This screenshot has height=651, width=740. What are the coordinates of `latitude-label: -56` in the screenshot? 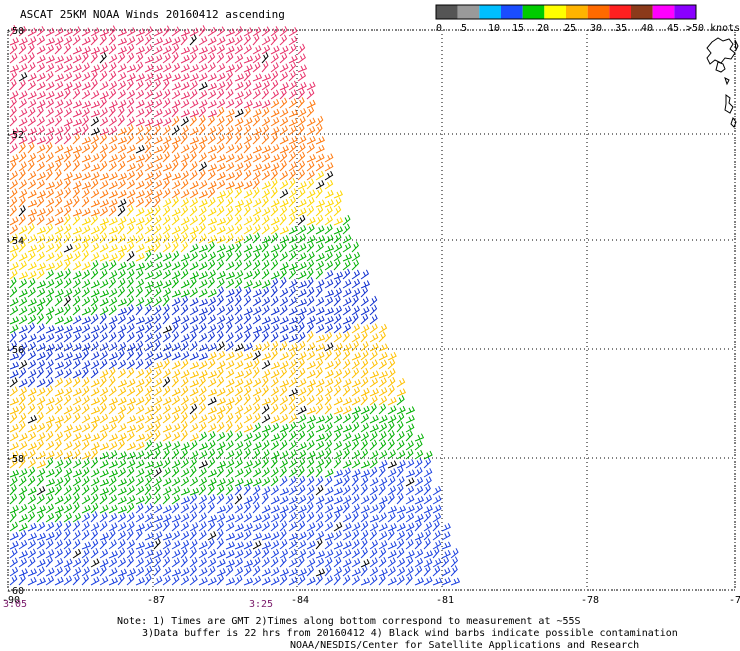 It's located at (15, 350).